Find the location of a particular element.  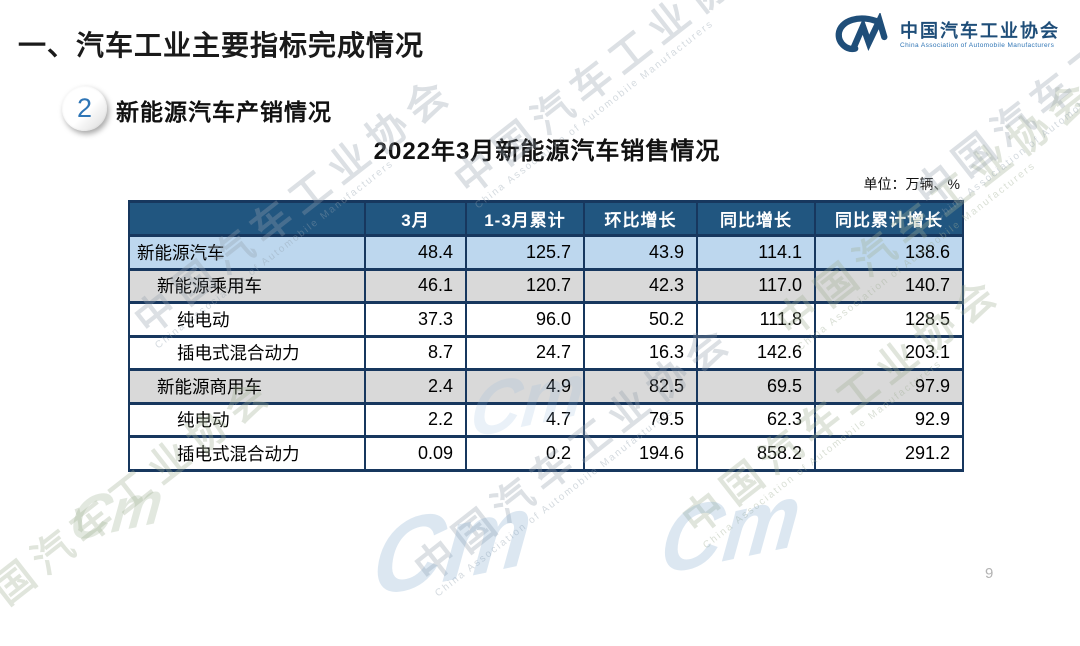

value-cell: 138.6 is located at coordinates (889, 252).